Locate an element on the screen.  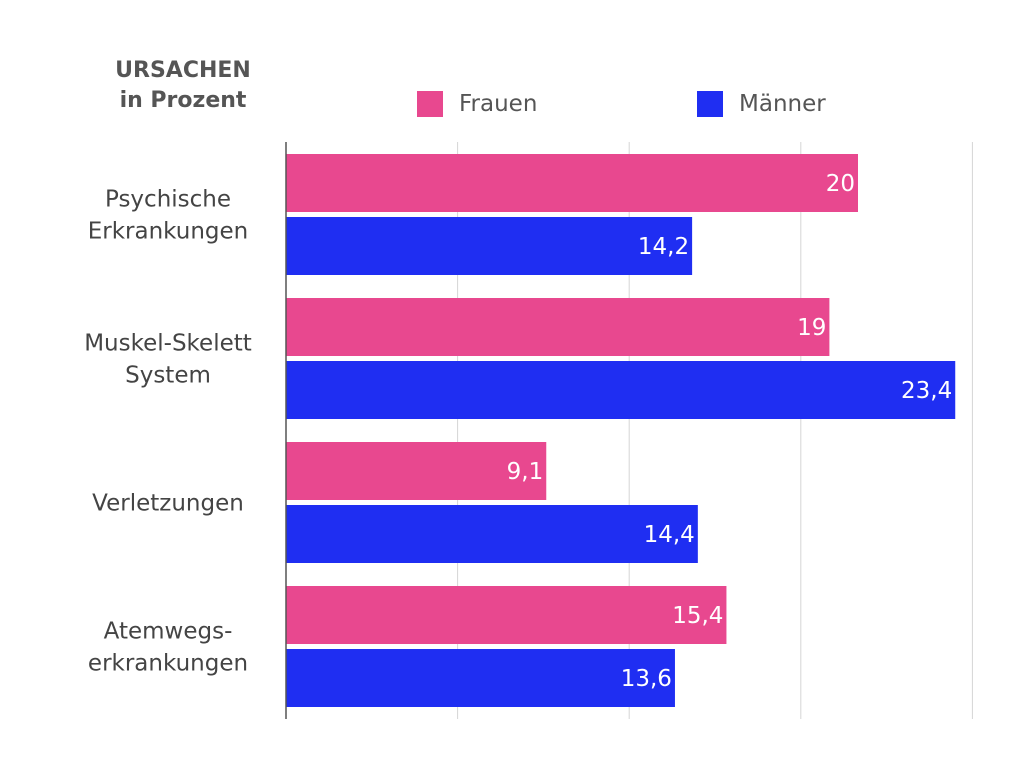
category-label: Verletzungen is located at coordinates (168, 504).